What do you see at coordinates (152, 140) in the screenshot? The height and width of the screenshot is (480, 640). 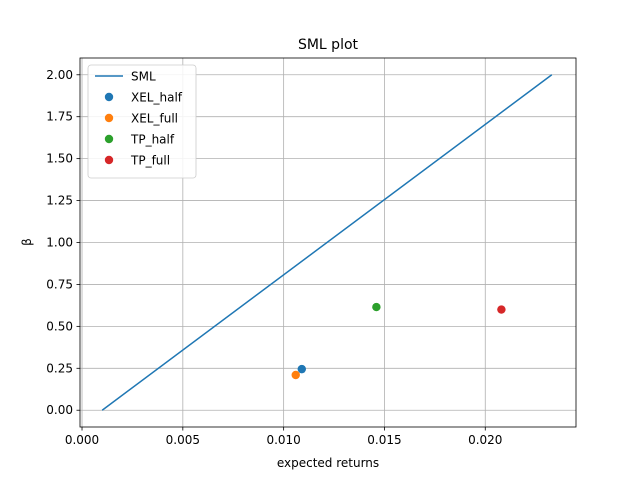 I see `legend-label-tp-half: TP_half` at bounding box center [152, 140].